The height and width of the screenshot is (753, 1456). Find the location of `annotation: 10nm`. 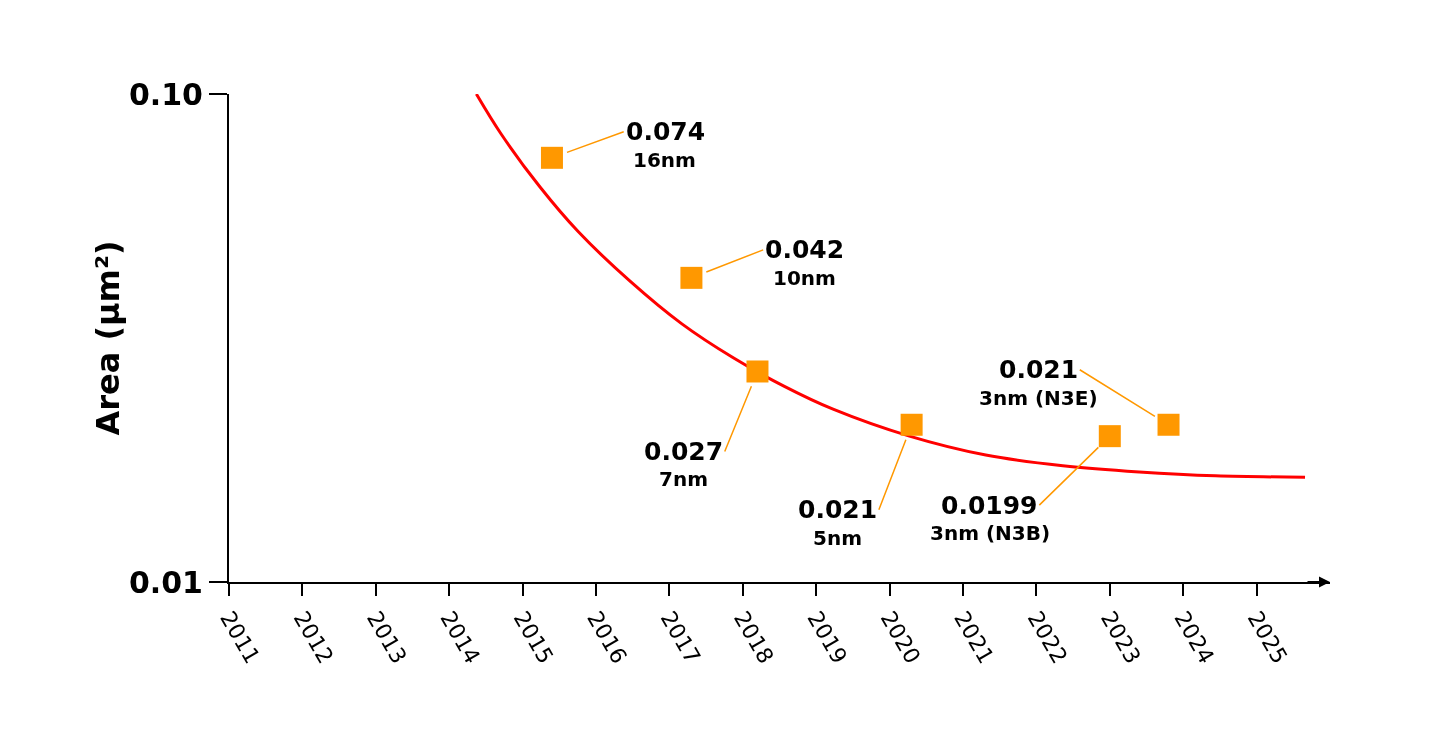

annotation: 10nm is located at coordinates (804, 278).